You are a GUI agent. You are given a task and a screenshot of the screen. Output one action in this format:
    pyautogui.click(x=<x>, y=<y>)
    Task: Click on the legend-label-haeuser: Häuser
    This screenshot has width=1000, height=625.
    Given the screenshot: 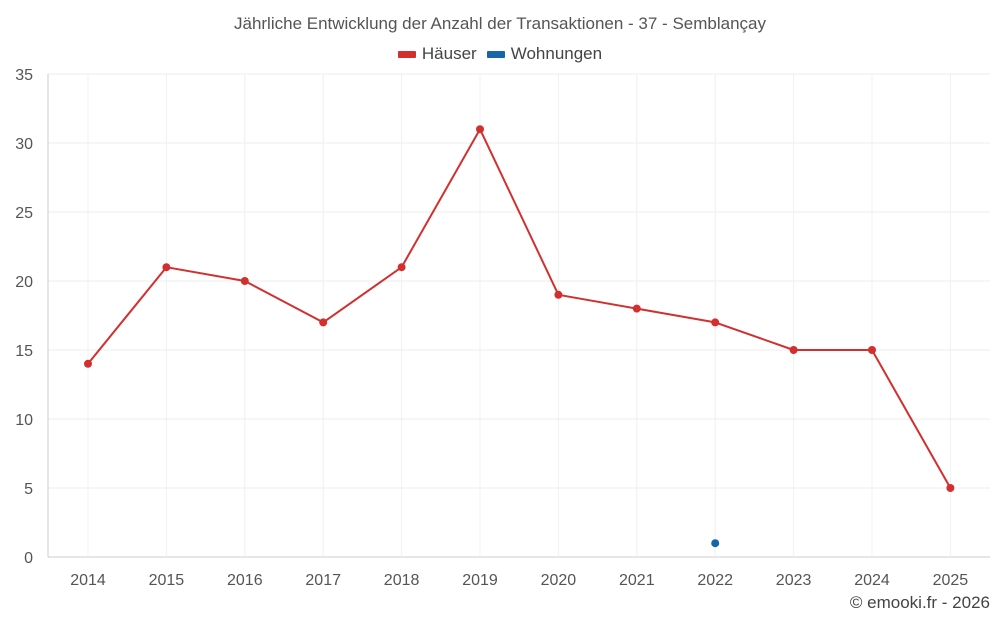 What is the action you would take?
    pyautogui.click(x=449, y=53)
    